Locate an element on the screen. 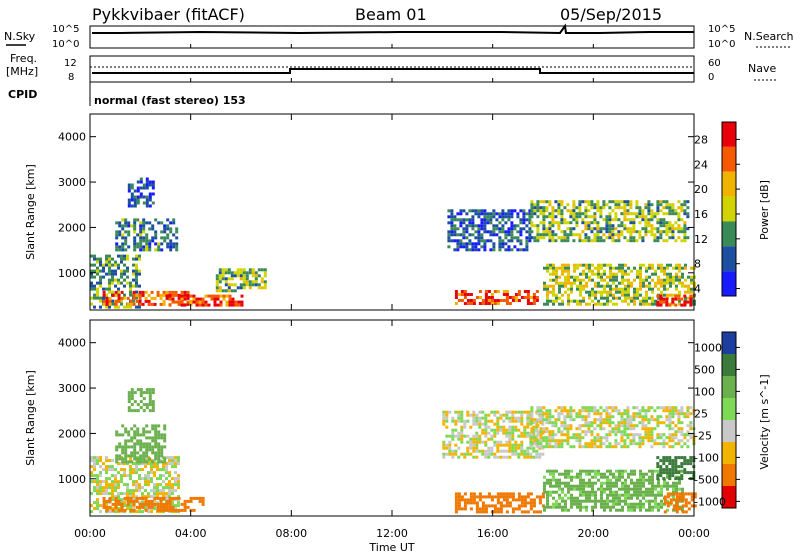  freq-tick-top: 12 is located at coordinates (70, 63).